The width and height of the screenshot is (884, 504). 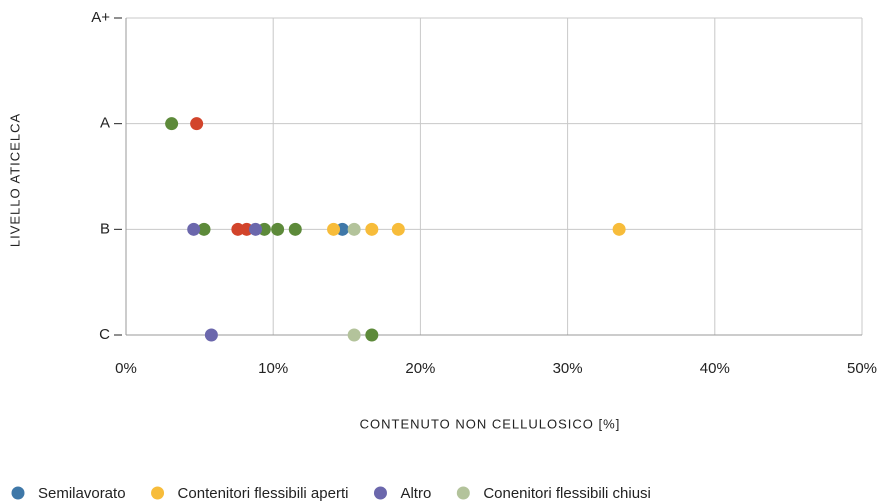 I want to click on y-tick-label: C, so click(x=104, y=334).